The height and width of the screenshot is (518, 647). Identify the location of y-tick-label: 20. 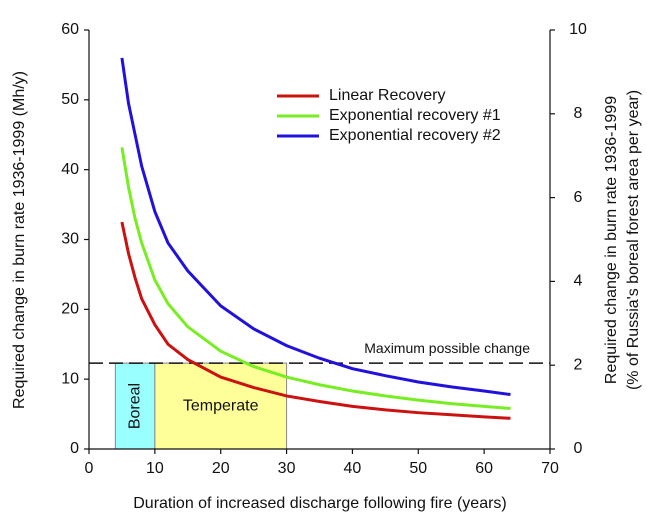
(70, 309).